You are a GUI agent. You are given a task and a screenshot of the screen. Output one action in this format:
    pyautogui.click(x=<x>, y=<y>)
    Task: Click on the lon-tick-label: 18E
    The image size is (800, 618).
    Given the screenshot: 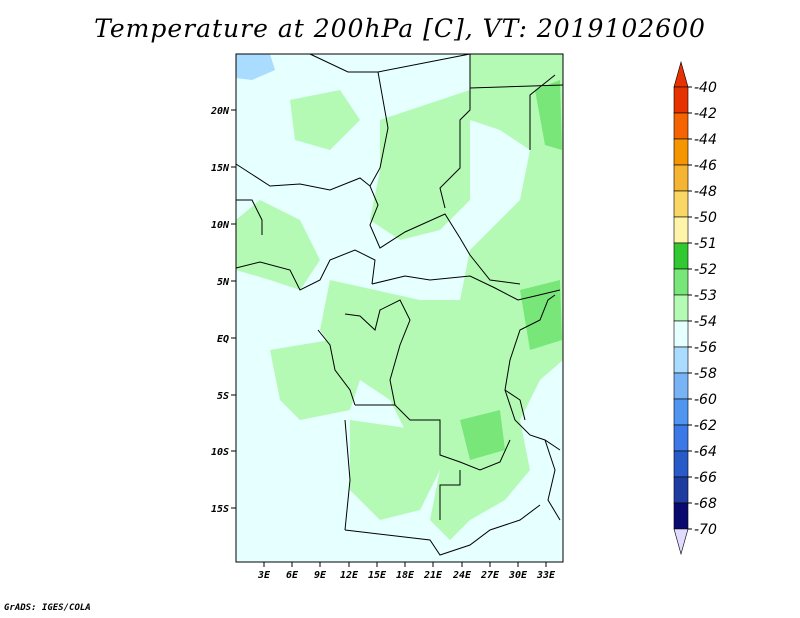 What is the action you would take?
    pyautogui.click(x=405, y=575)
    